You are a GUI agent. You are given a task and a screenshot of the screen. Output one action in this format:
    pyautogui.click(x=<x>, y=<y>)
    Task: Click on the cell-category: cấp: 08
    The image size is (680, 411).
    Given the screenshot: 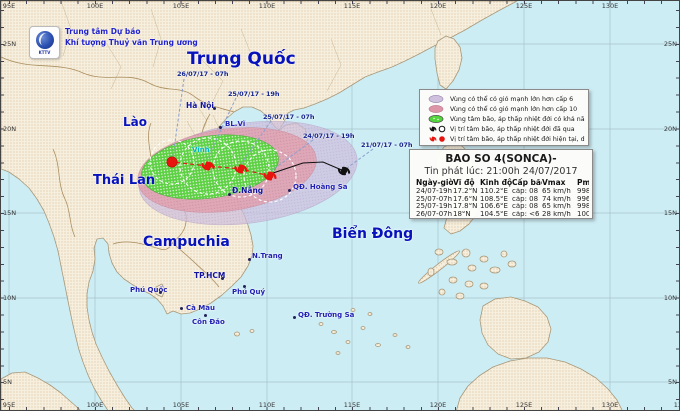 What is the action you would take?
    pyautogui.click(x=525, y=199)
    